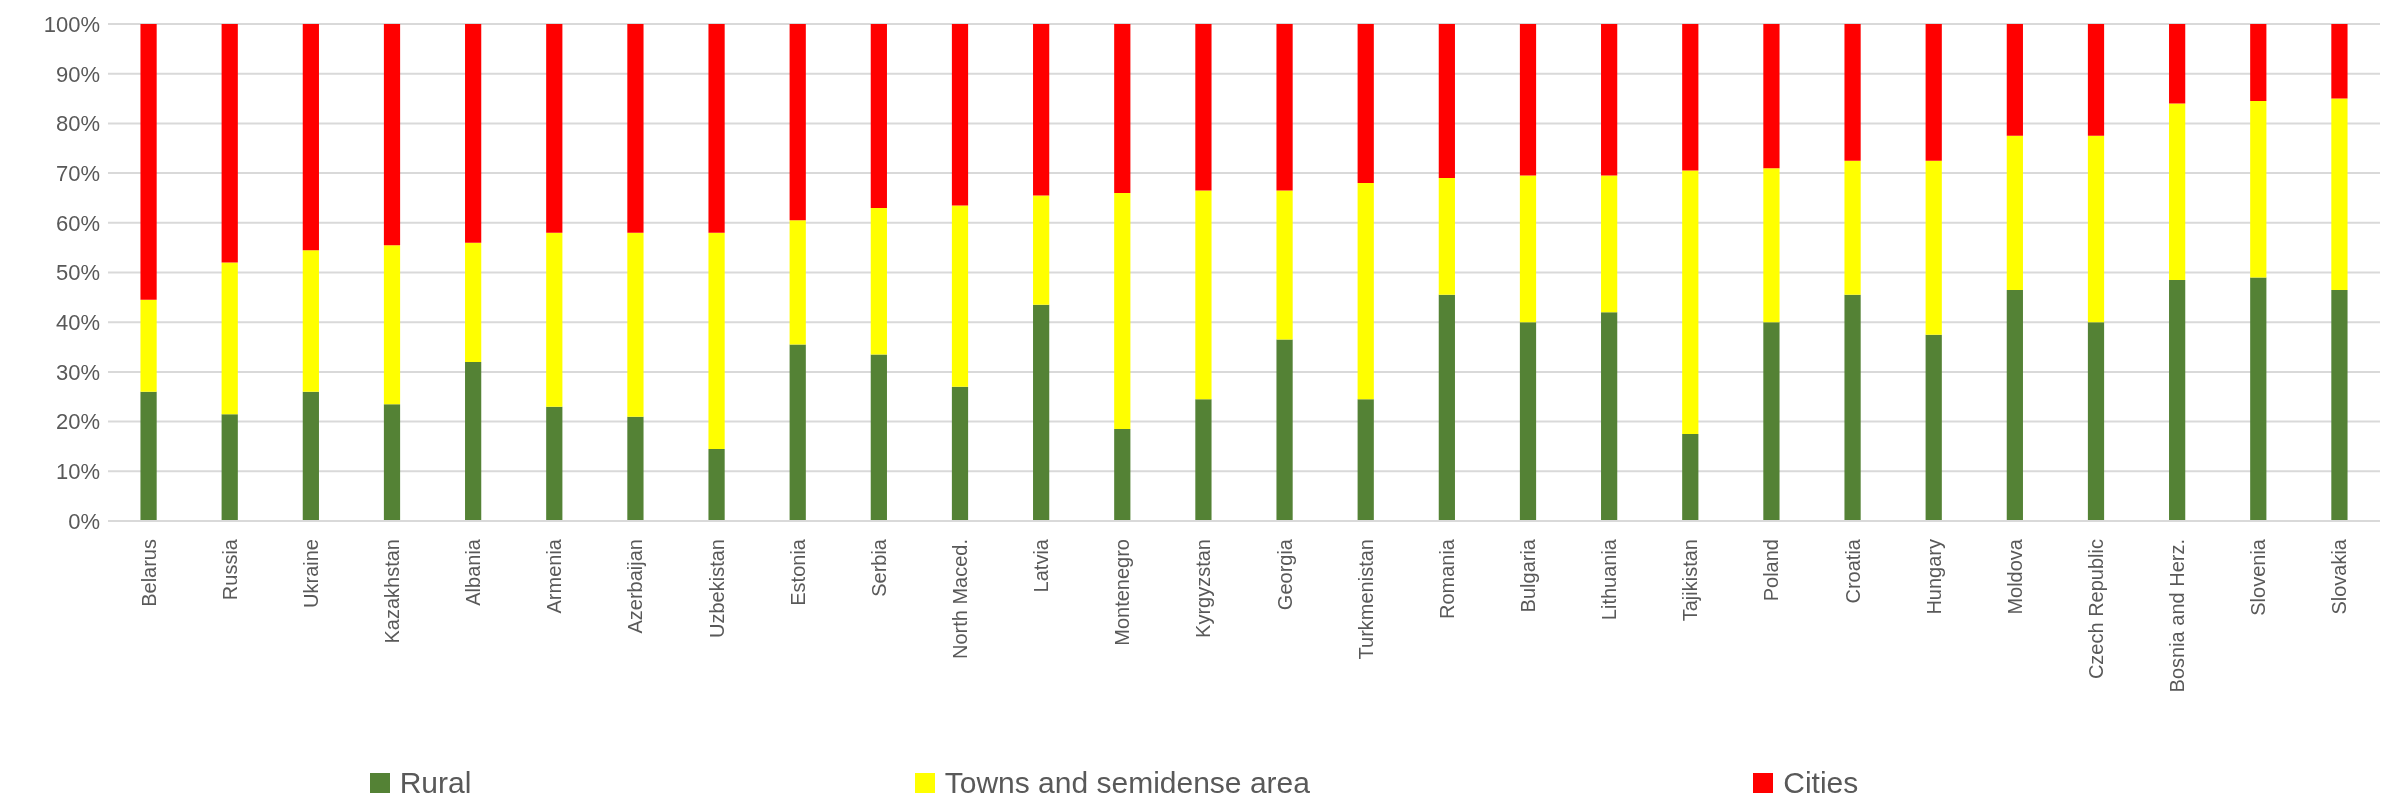 The width and height of the screenshot is (2397, 808). What do you see at coordinates (1122, 592) in the screenshot?
I see `x-tick-label: Montenegro` at bounding box center [1122, 592].